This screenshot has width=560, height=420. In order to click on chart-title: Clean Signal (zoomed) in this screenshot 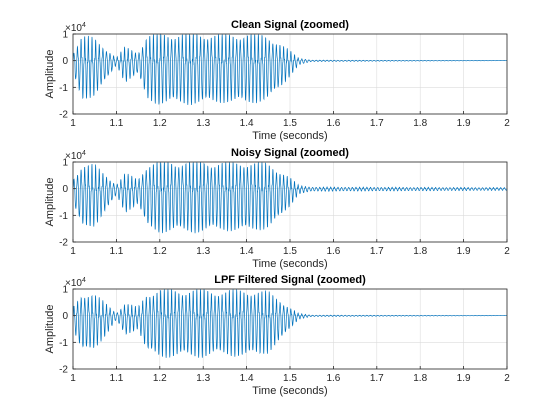, I will do `click(290, 25)`.